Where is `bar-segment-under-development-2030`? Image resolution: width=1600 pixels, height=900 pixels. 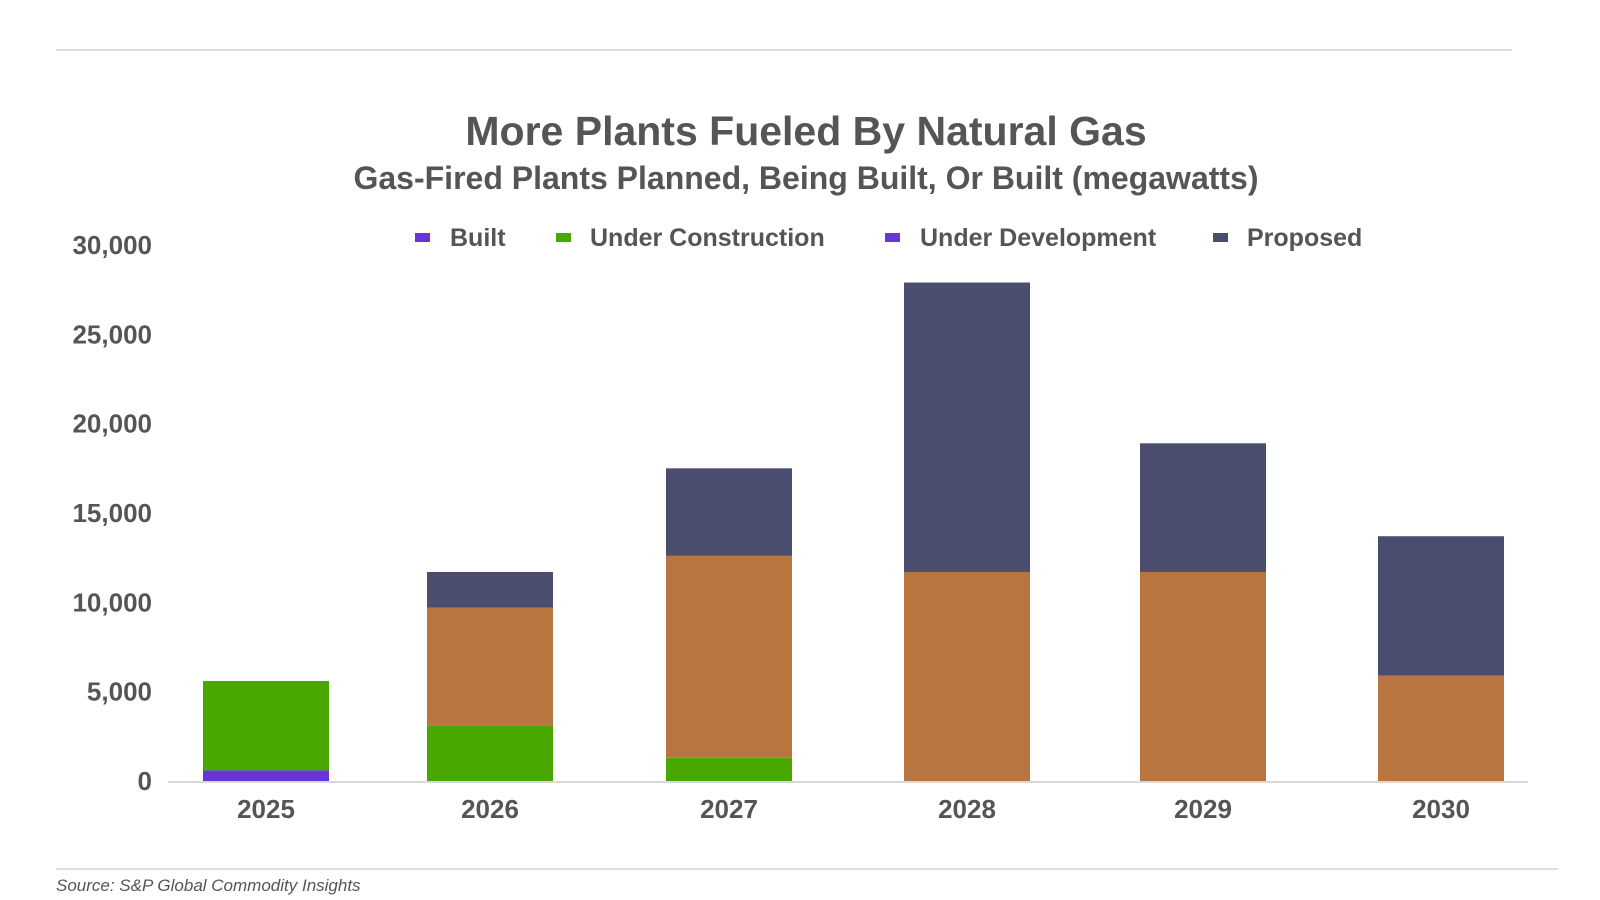
bar-segment-under-development-2030 is located at coordinates (1441, 728).